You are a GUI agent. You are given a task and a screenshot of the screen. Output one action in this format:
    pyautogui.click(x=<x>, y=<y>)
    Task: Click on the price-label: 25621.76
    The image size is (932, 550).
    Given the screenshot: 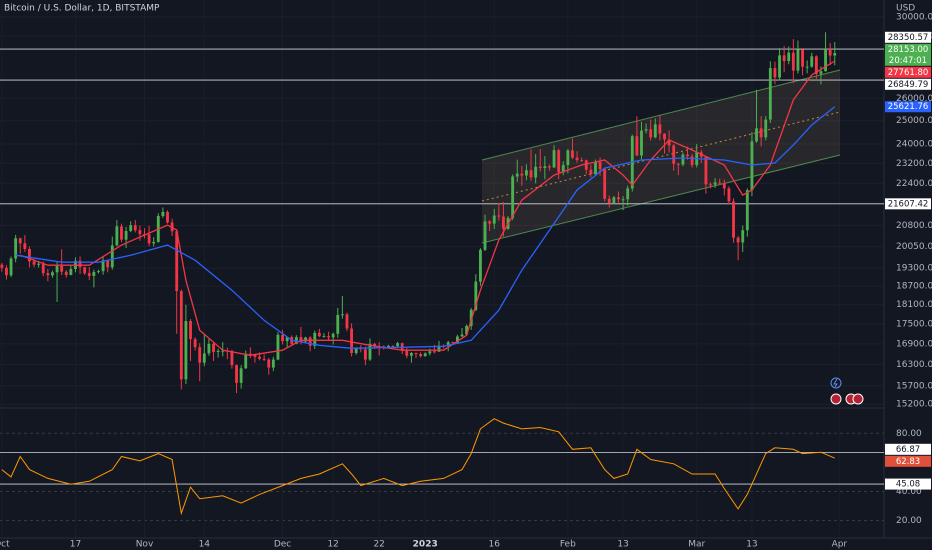 What is the action you would take?
    pyautogui.click(x=908, y=107)
    